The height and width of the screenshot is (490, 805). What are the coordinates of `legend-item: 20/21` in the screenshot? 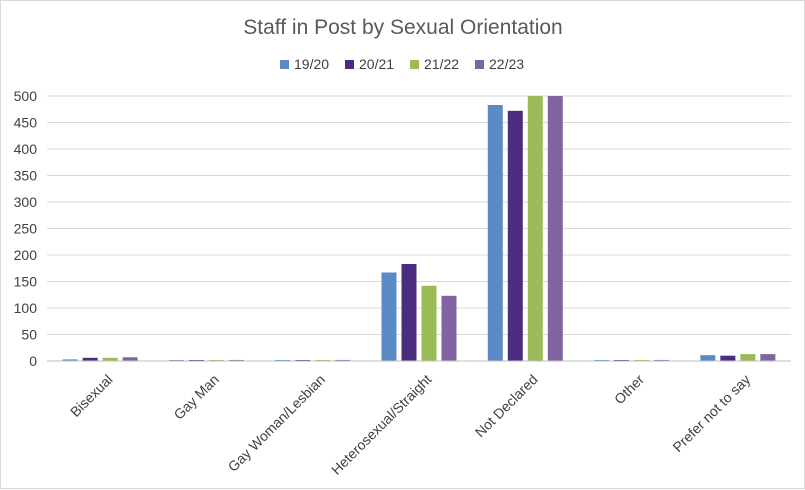 It's located at (369, 64).